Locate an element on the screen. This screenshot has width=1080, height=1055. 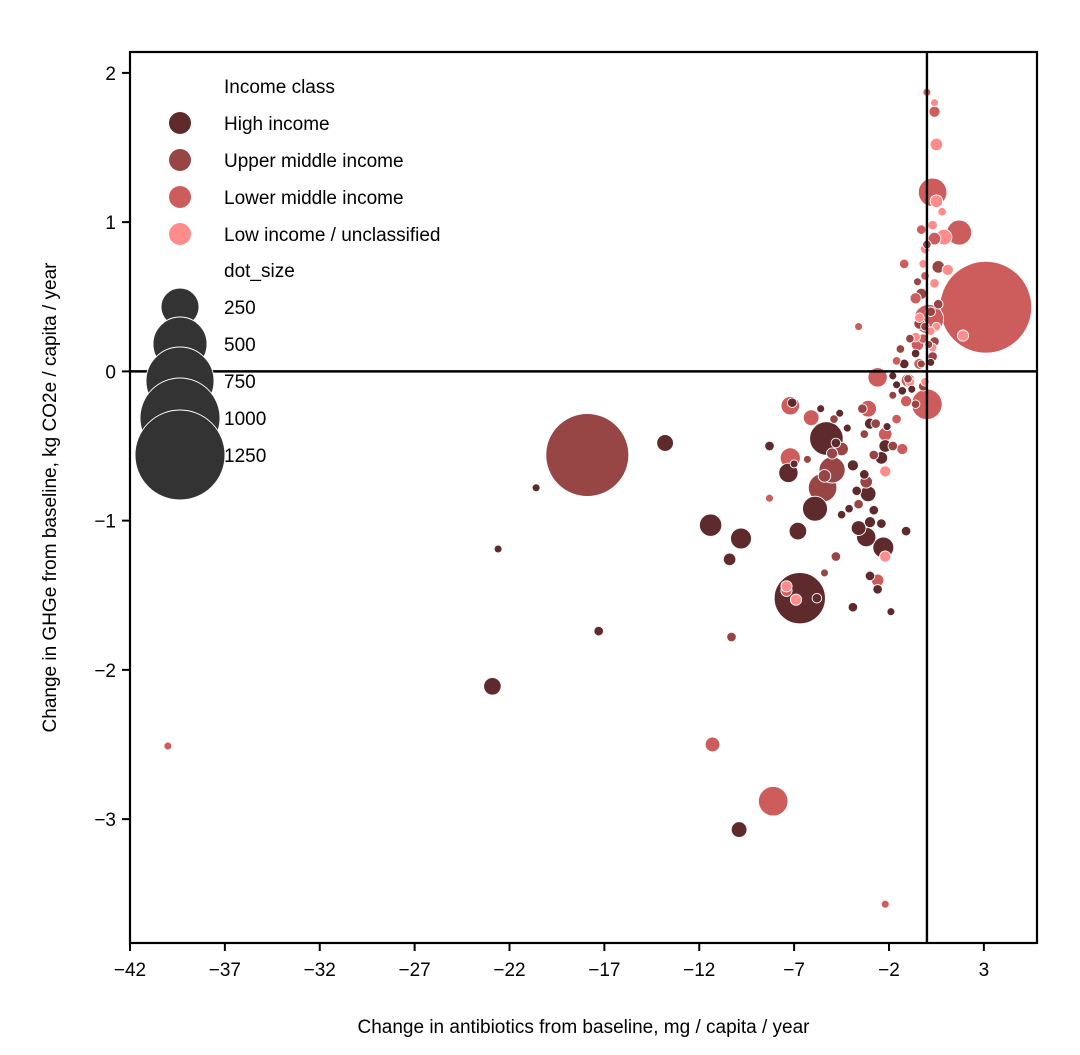
legend-label: Upper middle income is located at coordinates (314, 161).